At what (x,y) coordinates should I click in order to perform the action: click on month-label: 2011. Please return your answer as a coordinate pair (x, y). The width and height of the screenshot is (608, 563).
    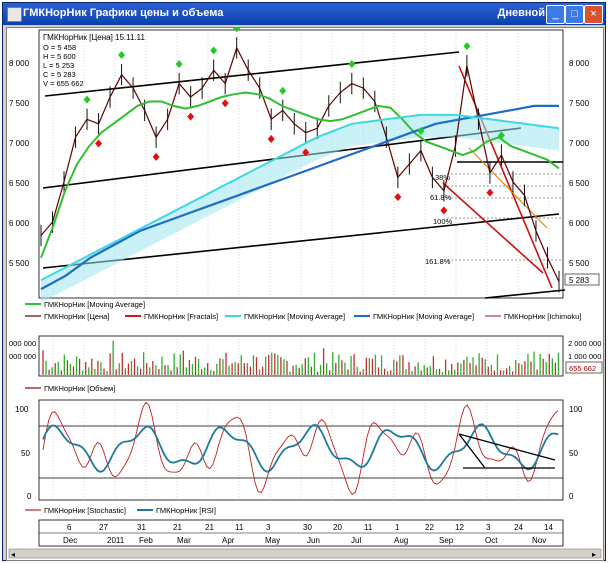
    Looking at the image, I should click on (116, 540).